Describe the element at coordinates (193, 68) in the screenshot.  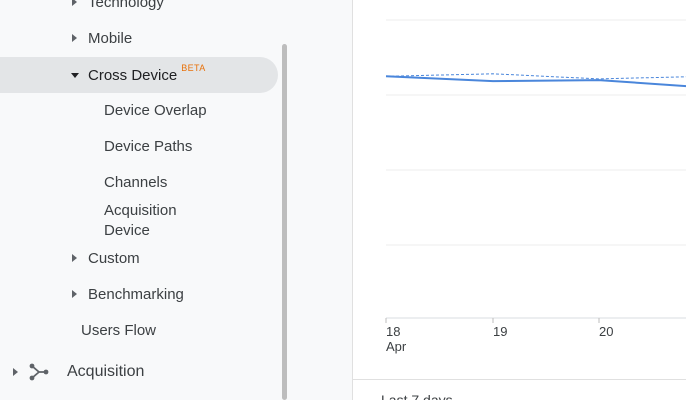
I see `beta-badge: BETA` at that location.